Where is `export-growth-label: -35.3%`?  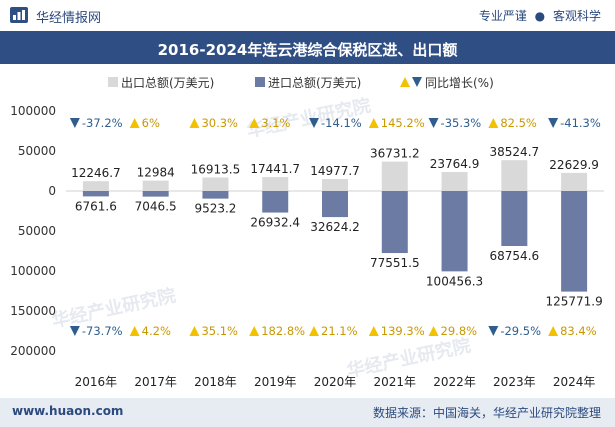 export-growth-label: -35.3% is located at coordinates (461, 123).